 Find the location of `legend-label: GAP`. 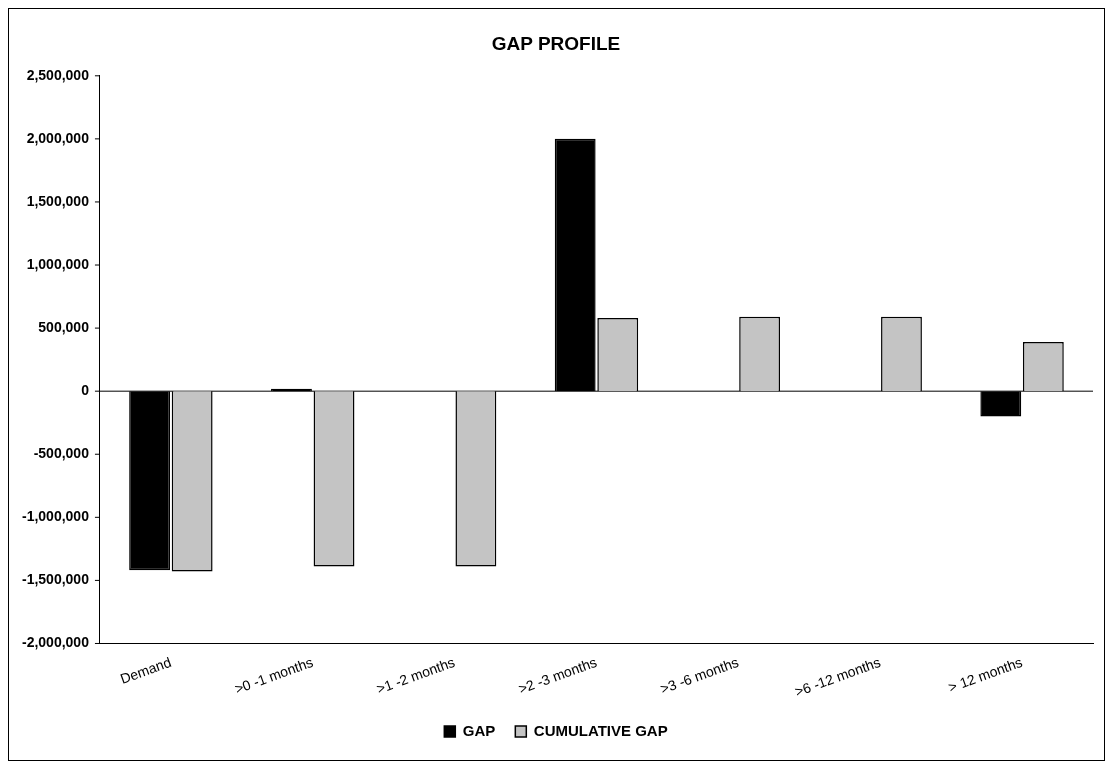

legend-label: GAP is located at coordinates (479, 730).